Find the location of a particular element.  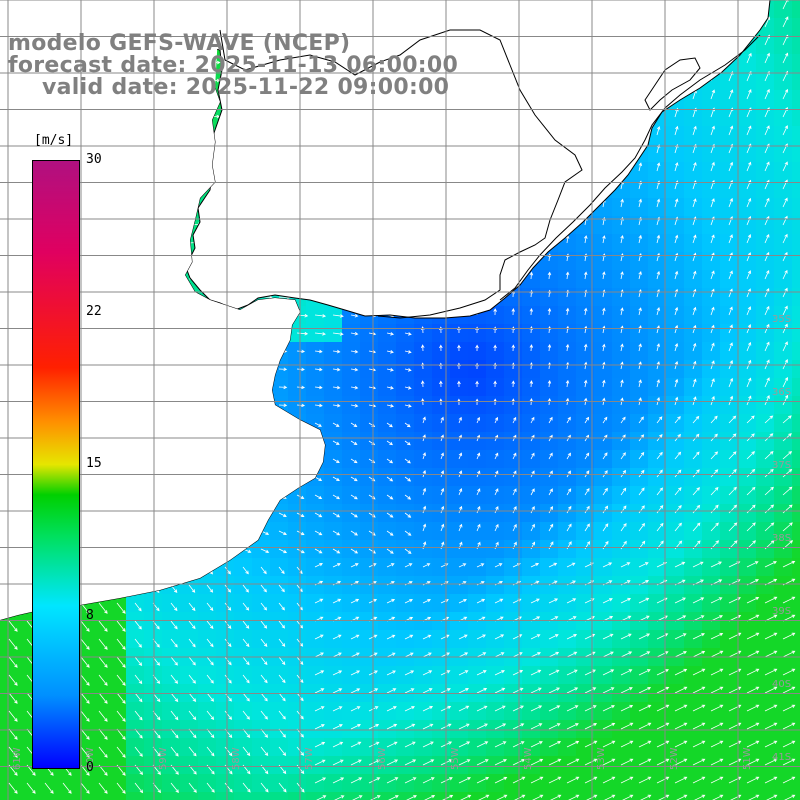

latitude-labels: 35S 36S 37S 38S 39S 40S 41S is located at coordinates (781, 538).